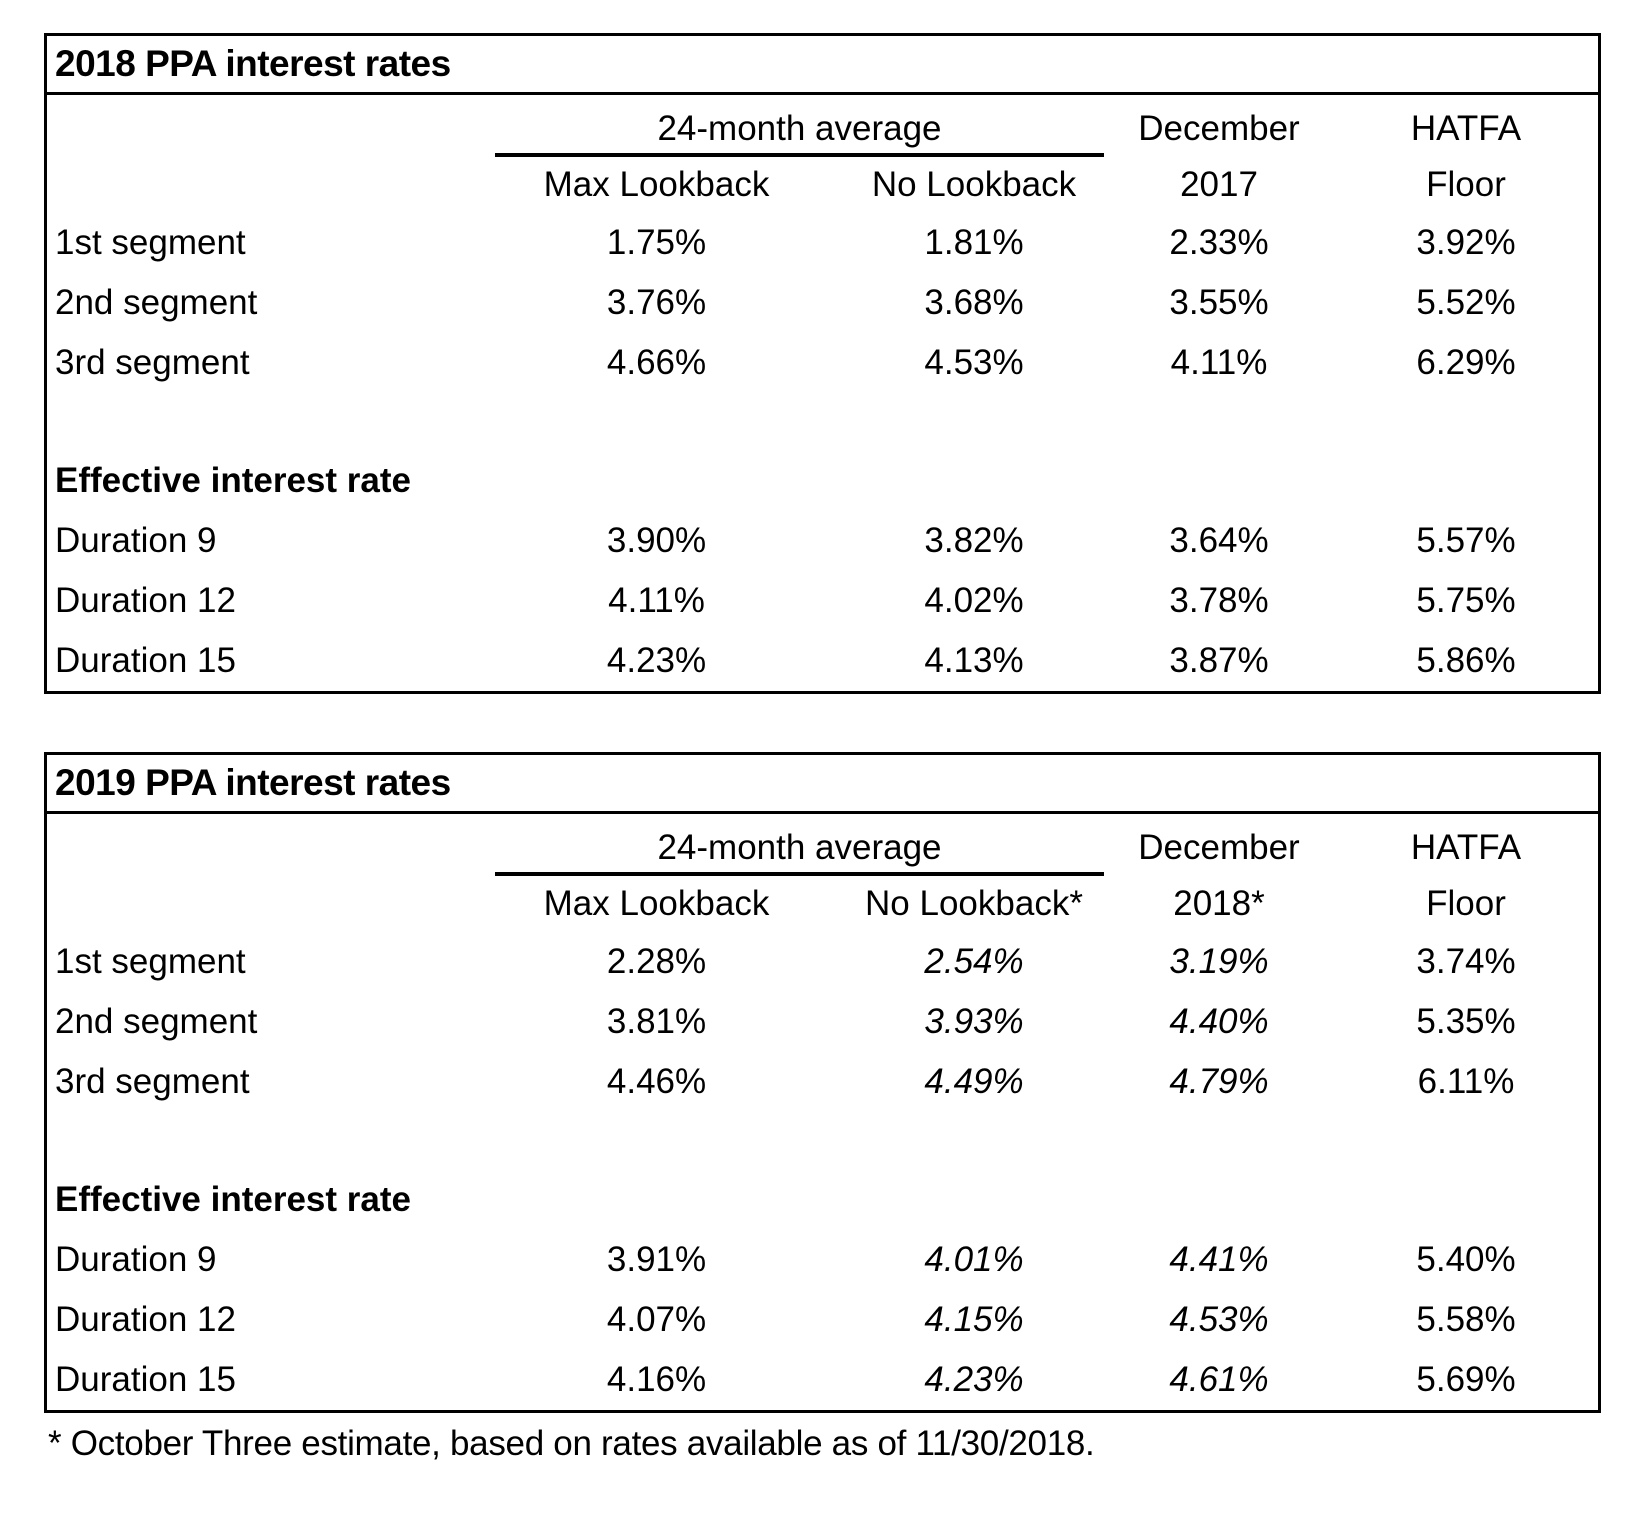 This screenshot has height=1524, width=1644. Describe the element at coordinates (1466, 362) in the screenshot. I see `cell-value: 6.29%` at that location.